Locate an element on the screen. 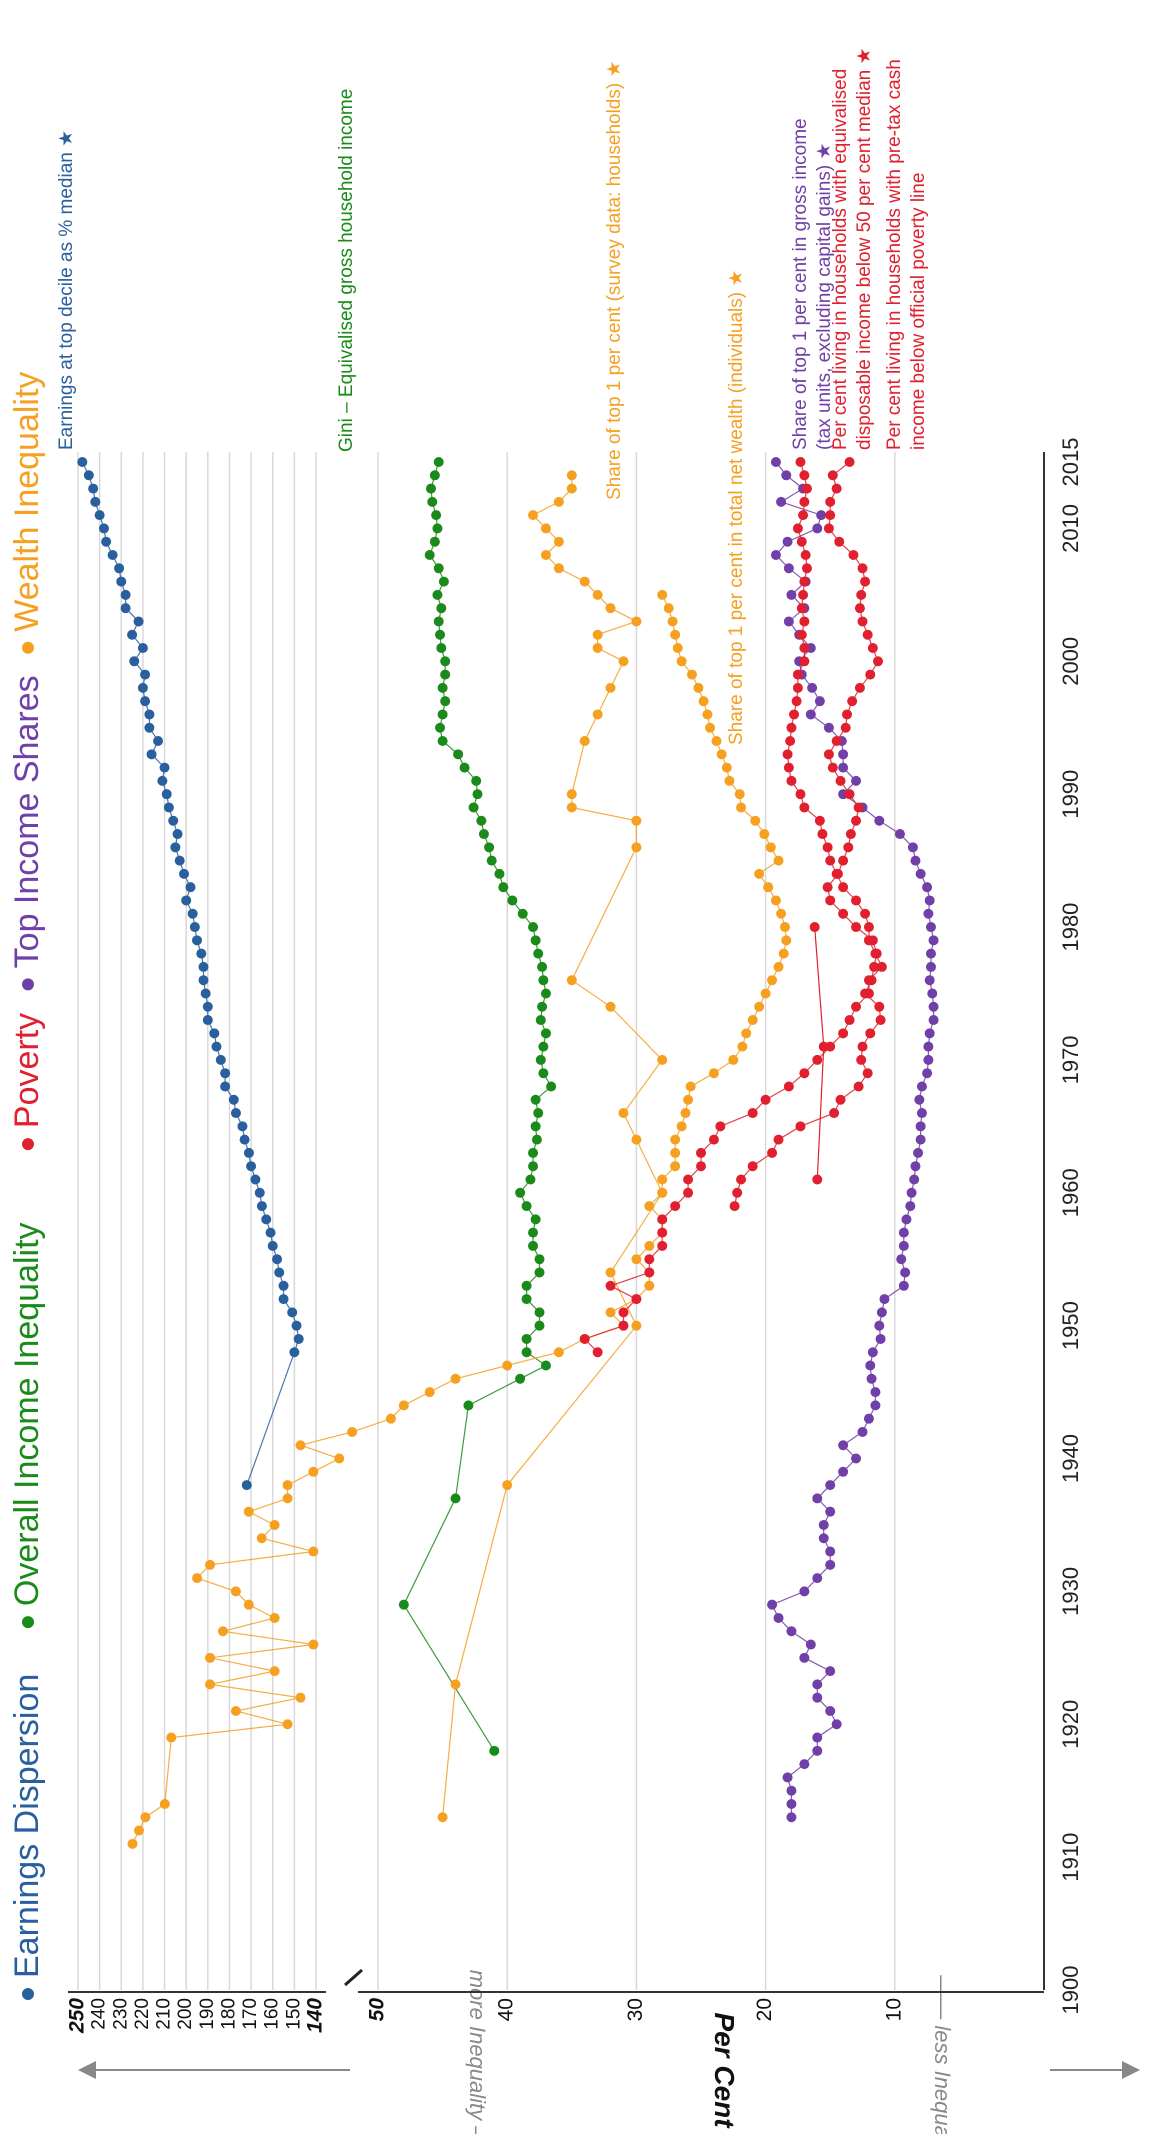 The width and height of the screenshot is (1160, 2134). percent-axis-label: Per Cent is located at coordinates (724, 2070).